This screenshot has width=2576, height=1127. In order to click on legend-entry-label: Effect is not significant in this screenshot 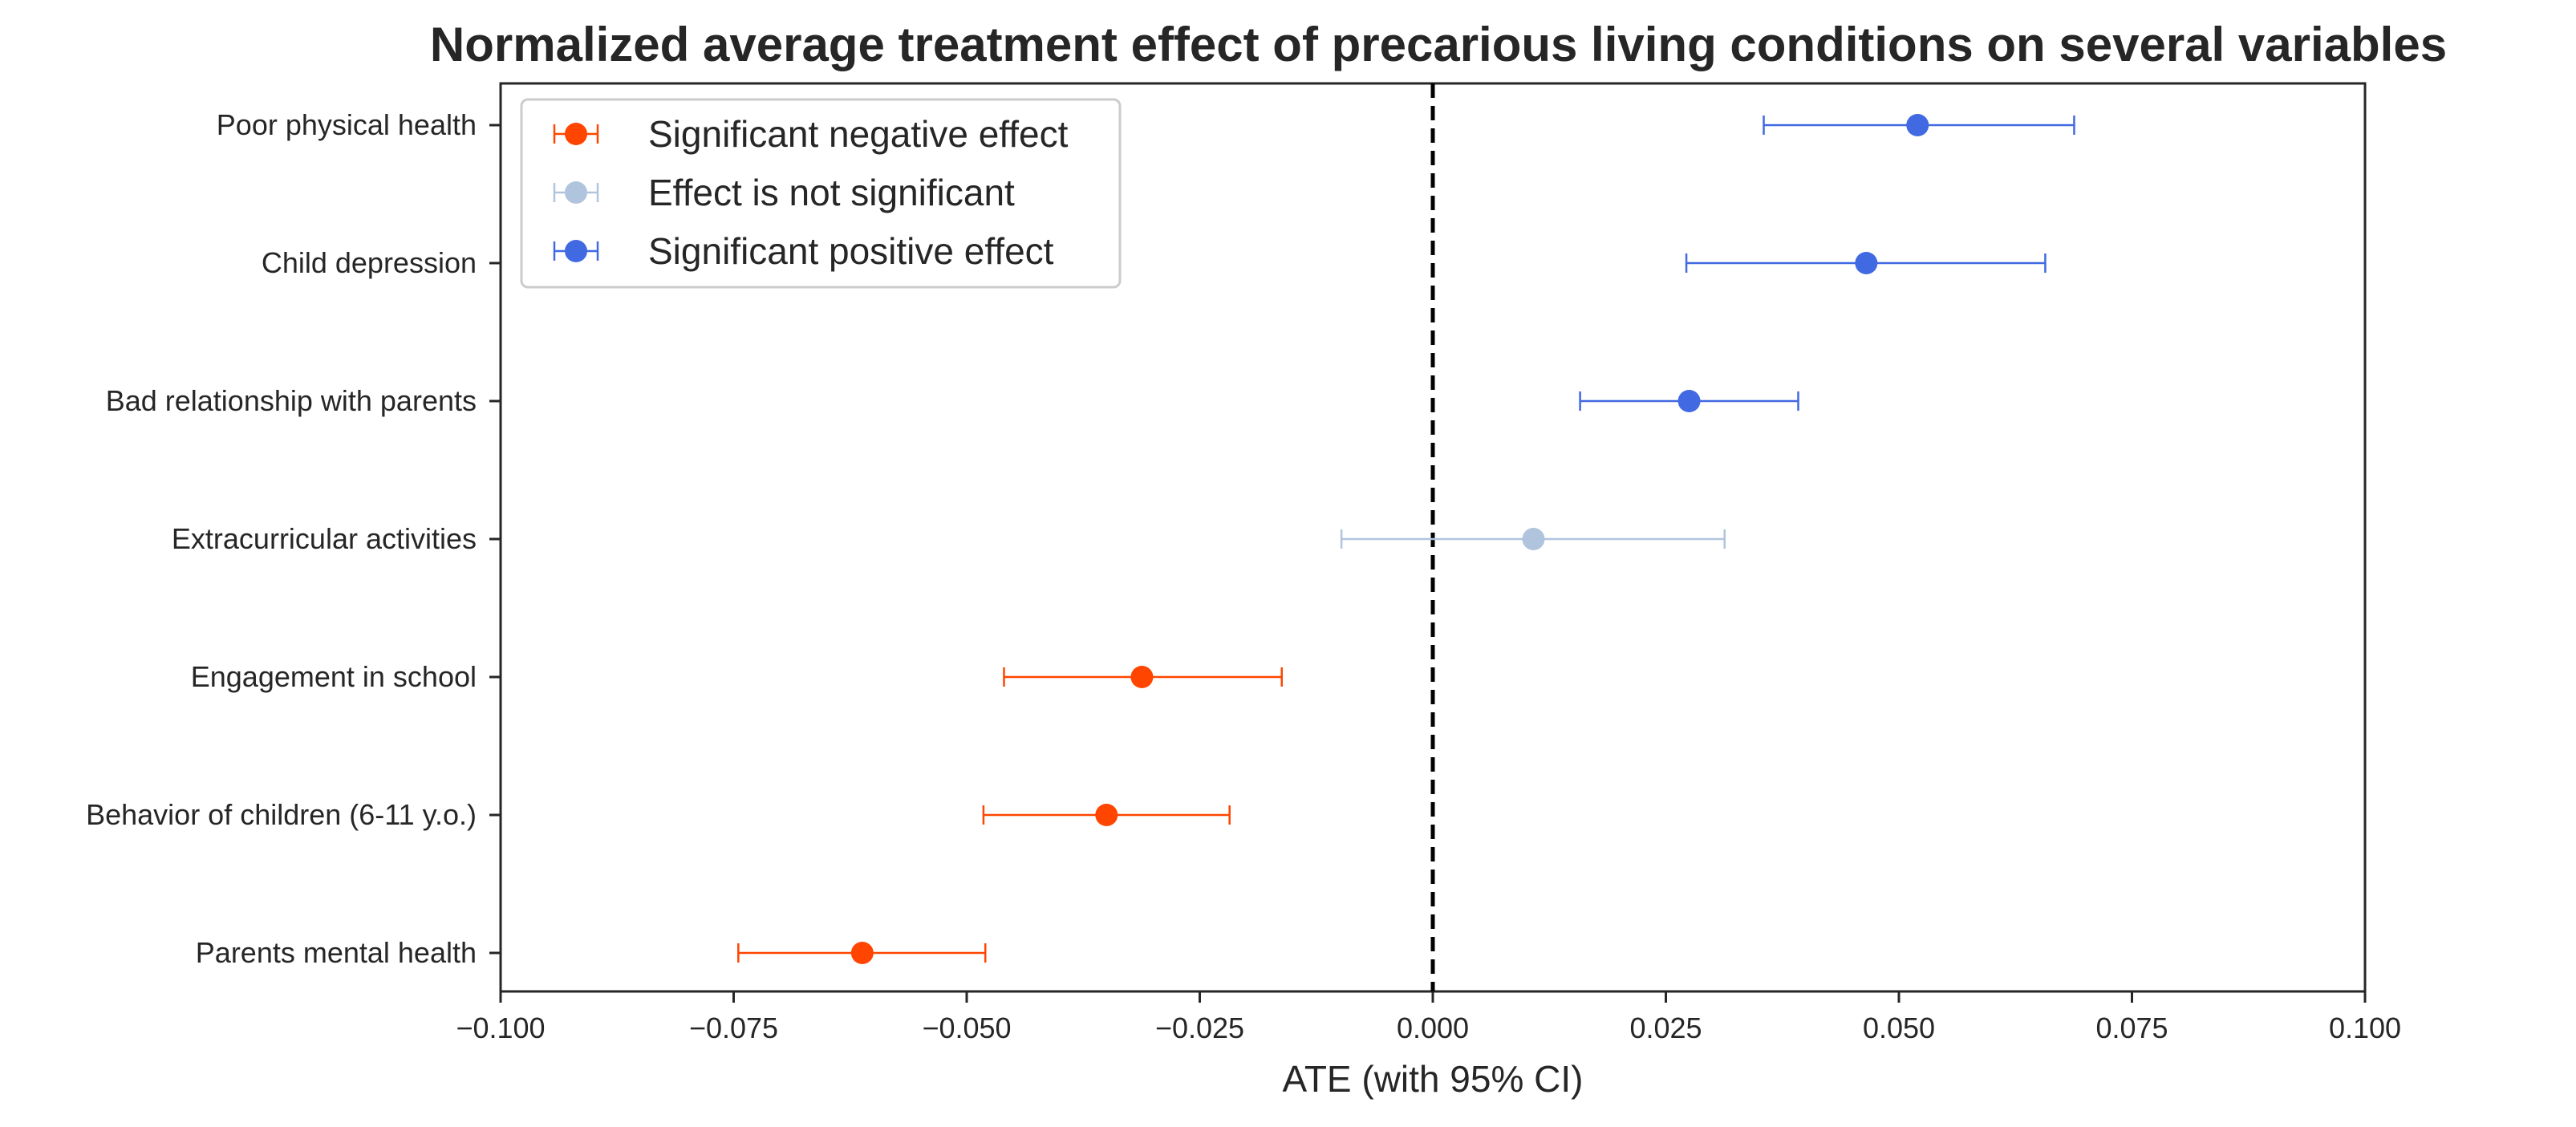, I will do `click(831, 192)`.